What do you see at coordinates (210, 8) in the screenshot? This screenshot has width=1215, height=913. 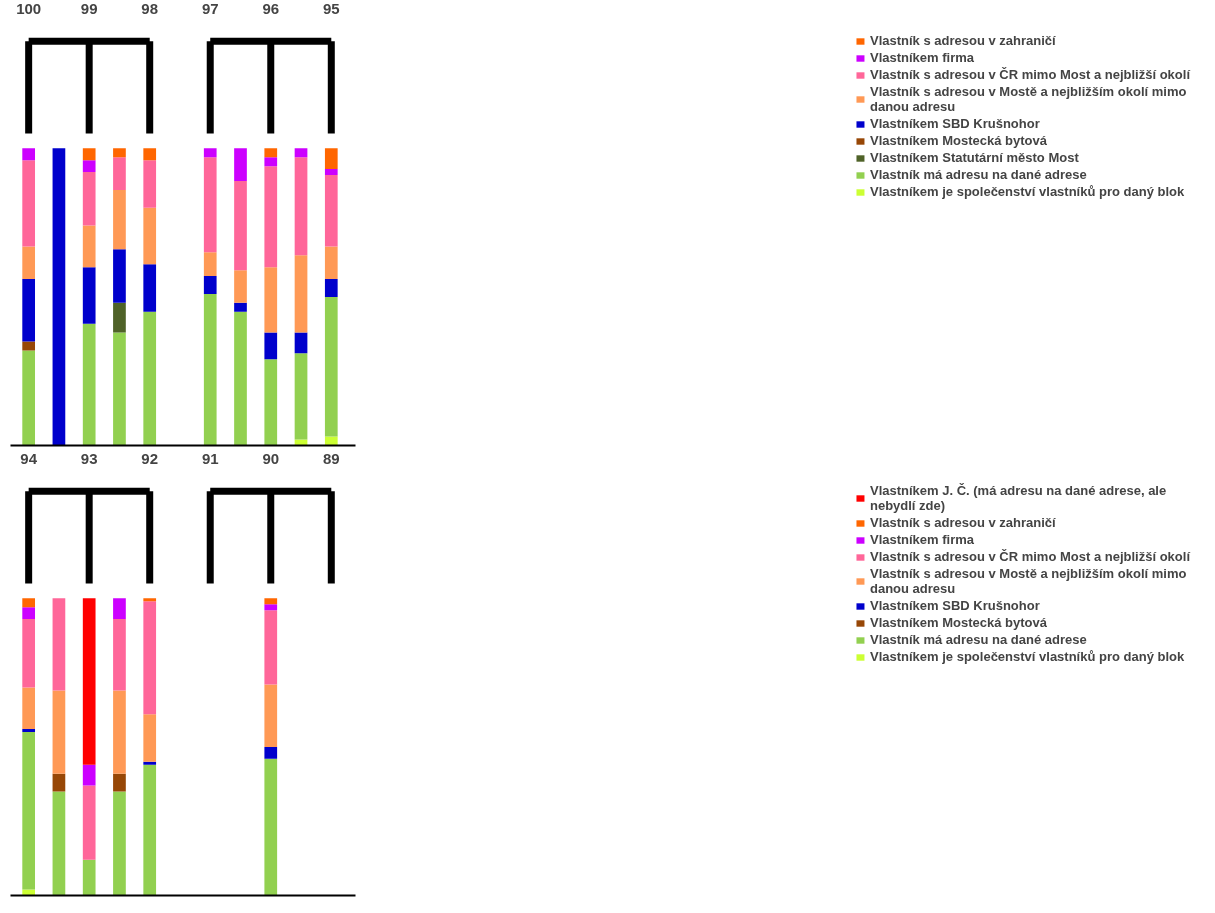 I see `x-tick-label: 97` at bounding box center [210, 8].